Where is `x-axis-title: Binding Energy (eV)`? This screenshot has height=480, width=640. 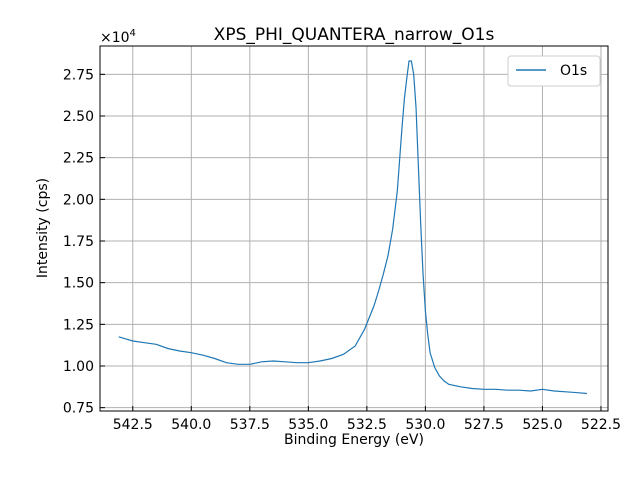 x-axis-title: Binding Energy (eV) is located at coordinates (354, 440).